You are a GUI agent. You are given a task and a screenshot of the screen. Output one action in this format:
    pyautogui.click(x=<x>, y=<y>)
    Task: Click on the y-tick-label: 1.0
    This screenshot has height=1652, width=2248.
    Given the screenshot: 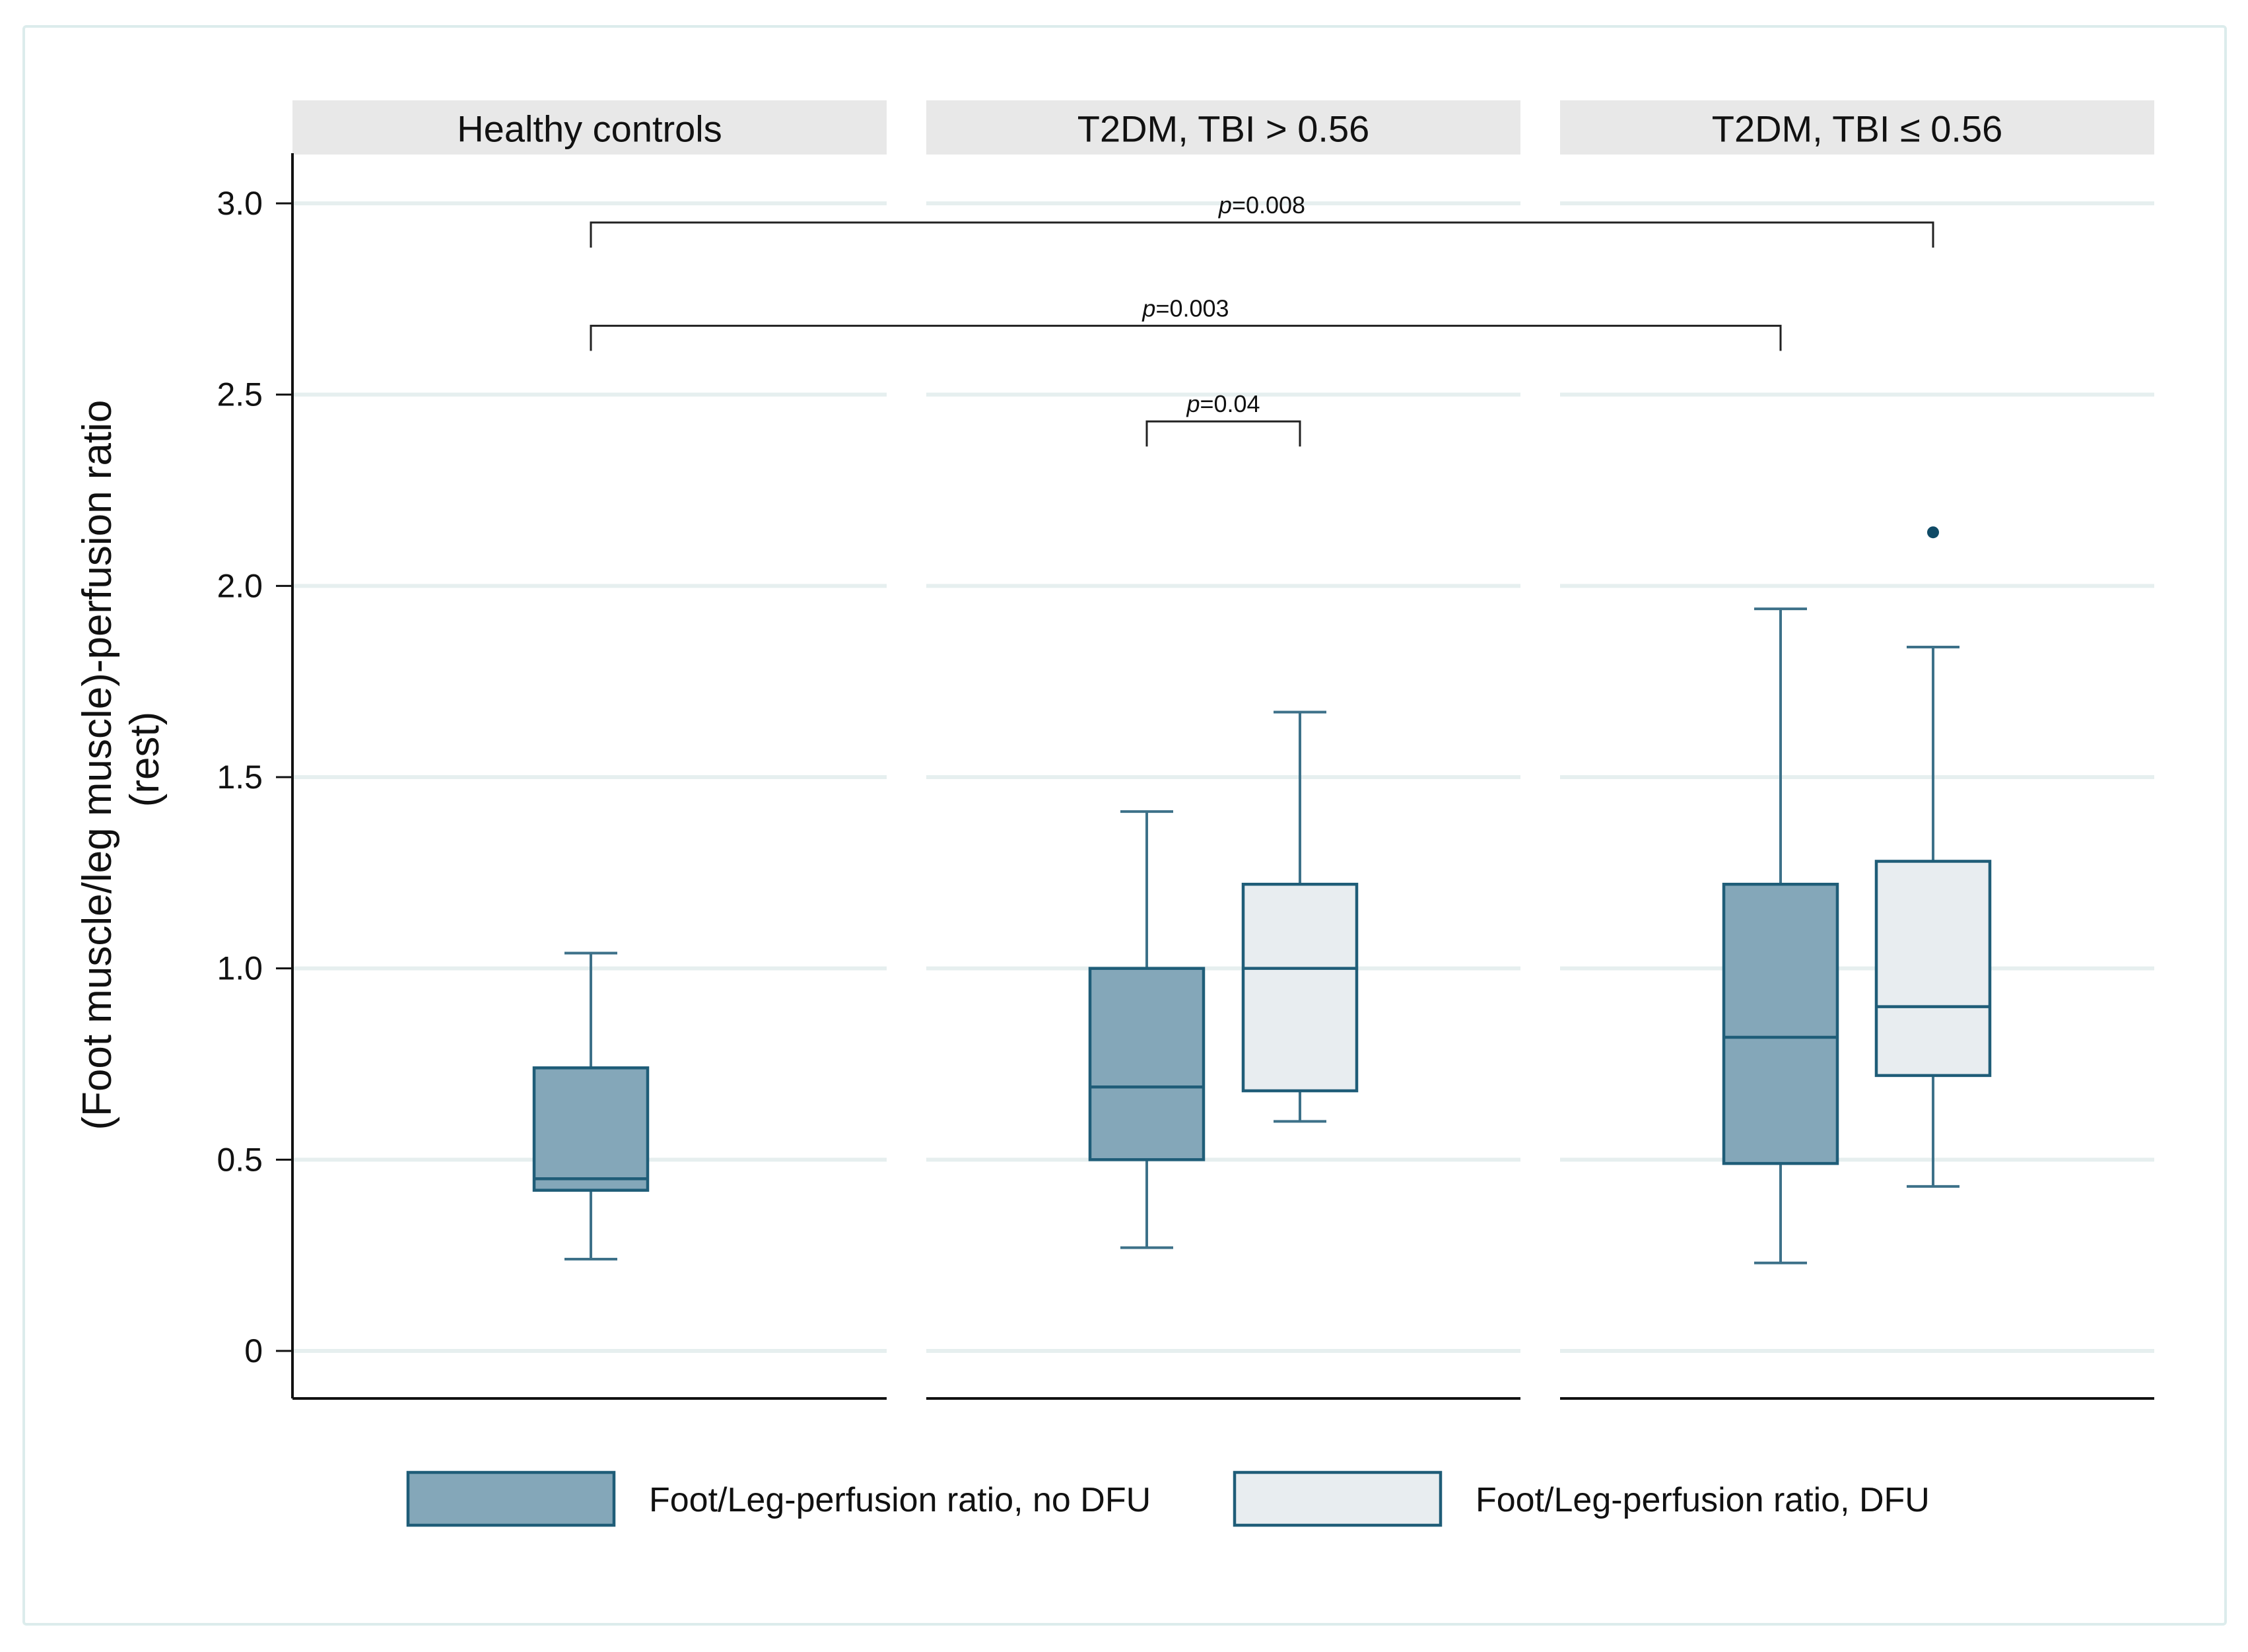 What is the action you would take?
    pyautogui.click(x=240, y=968)
    